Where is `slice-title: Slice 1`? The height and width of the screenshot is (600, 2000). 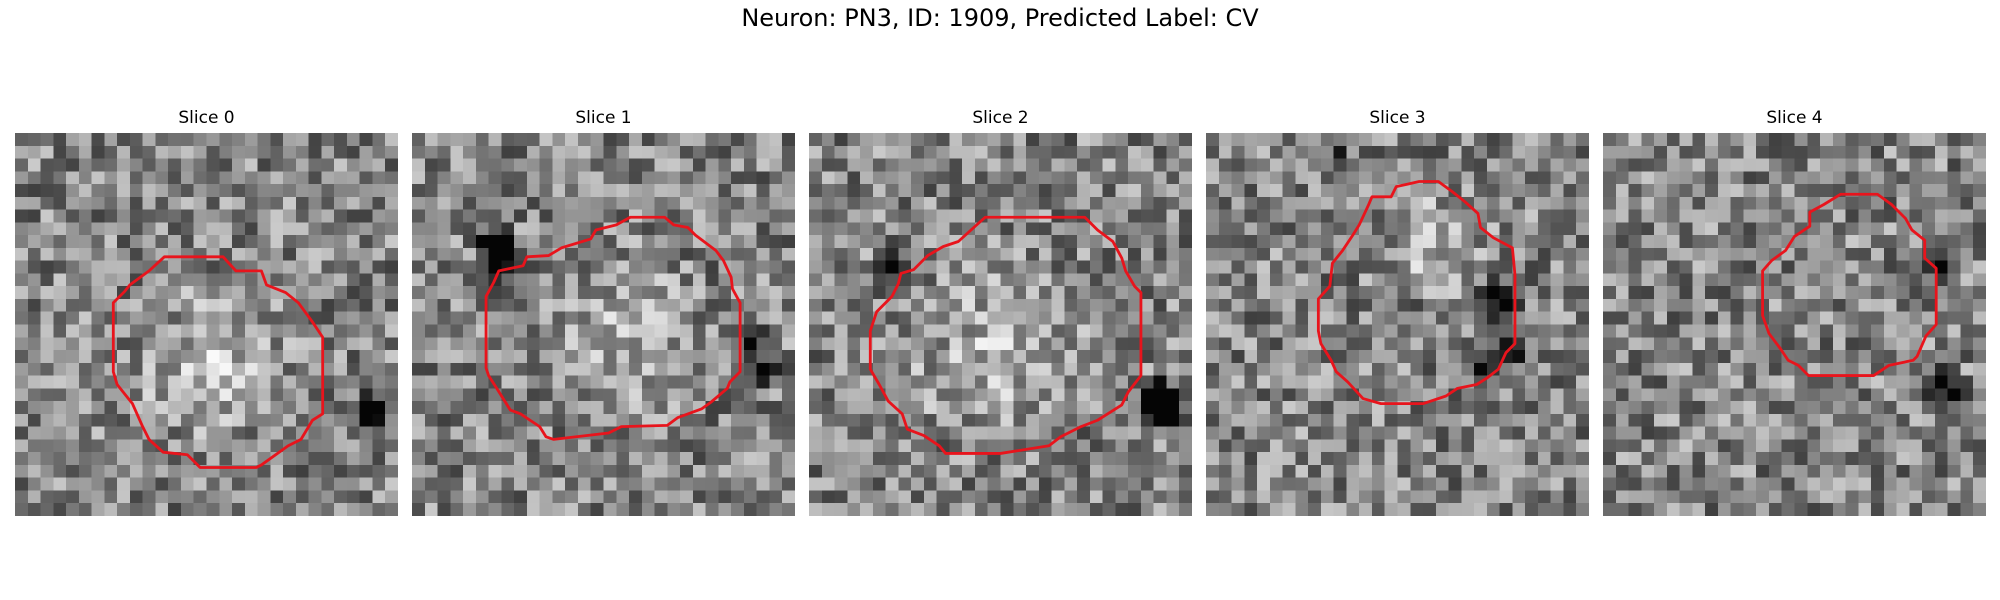
slice-title: Slice 1 is located at coordinates (603, 118).